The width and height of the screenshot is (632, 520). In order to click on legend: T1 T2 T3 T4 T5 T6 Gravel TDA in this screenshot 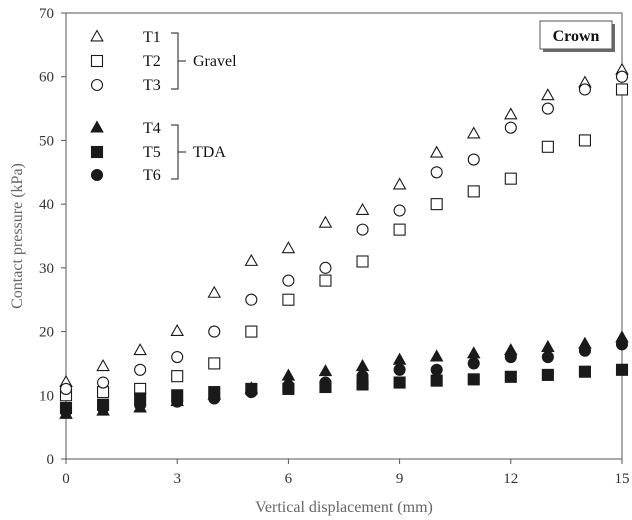, I will do `click(163, 106)`.